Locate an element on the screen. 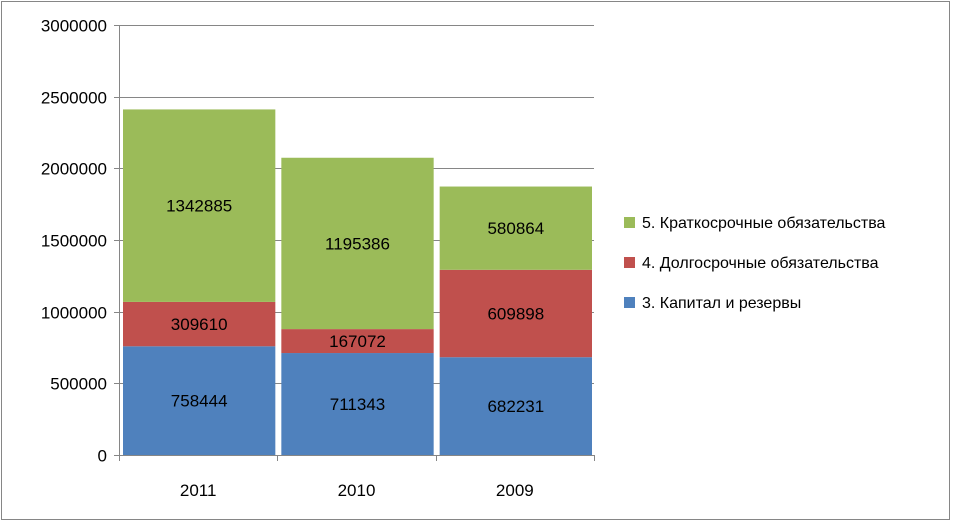 This screenshot has height=523, width=953. data-label: 609898 is located at coordinates (515, 314).